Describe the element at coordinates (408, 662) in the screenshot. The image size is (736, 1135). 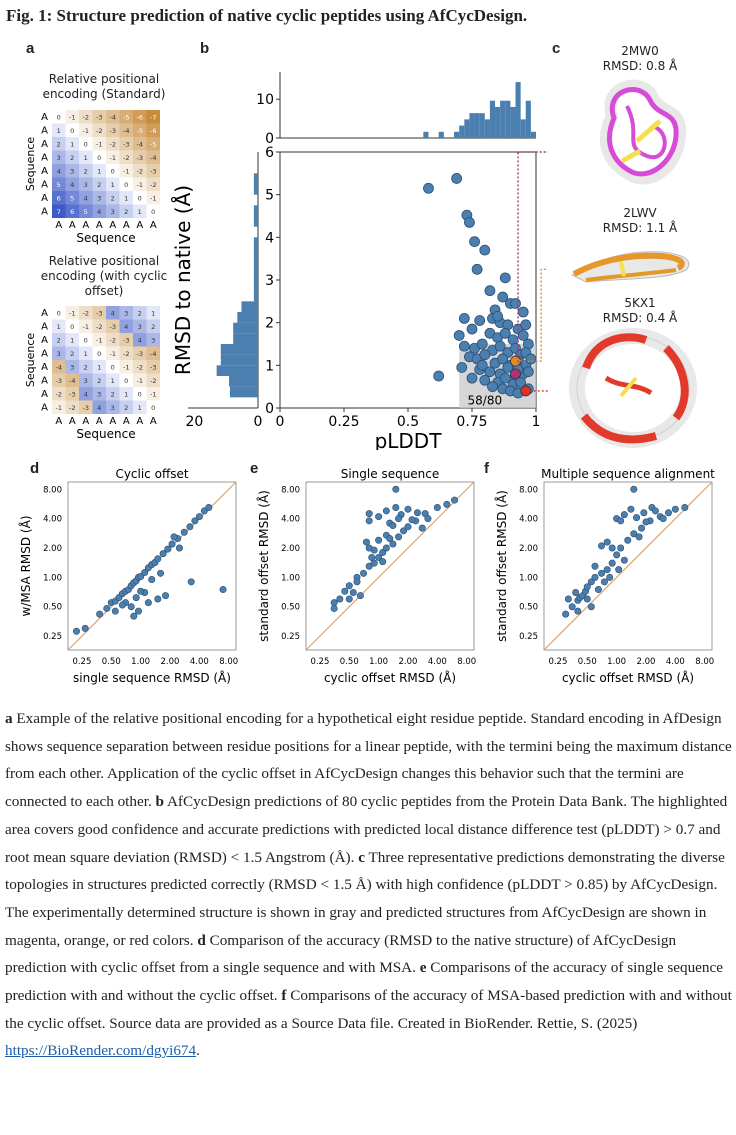
I see `x-tick-label: 2.00` at that location.